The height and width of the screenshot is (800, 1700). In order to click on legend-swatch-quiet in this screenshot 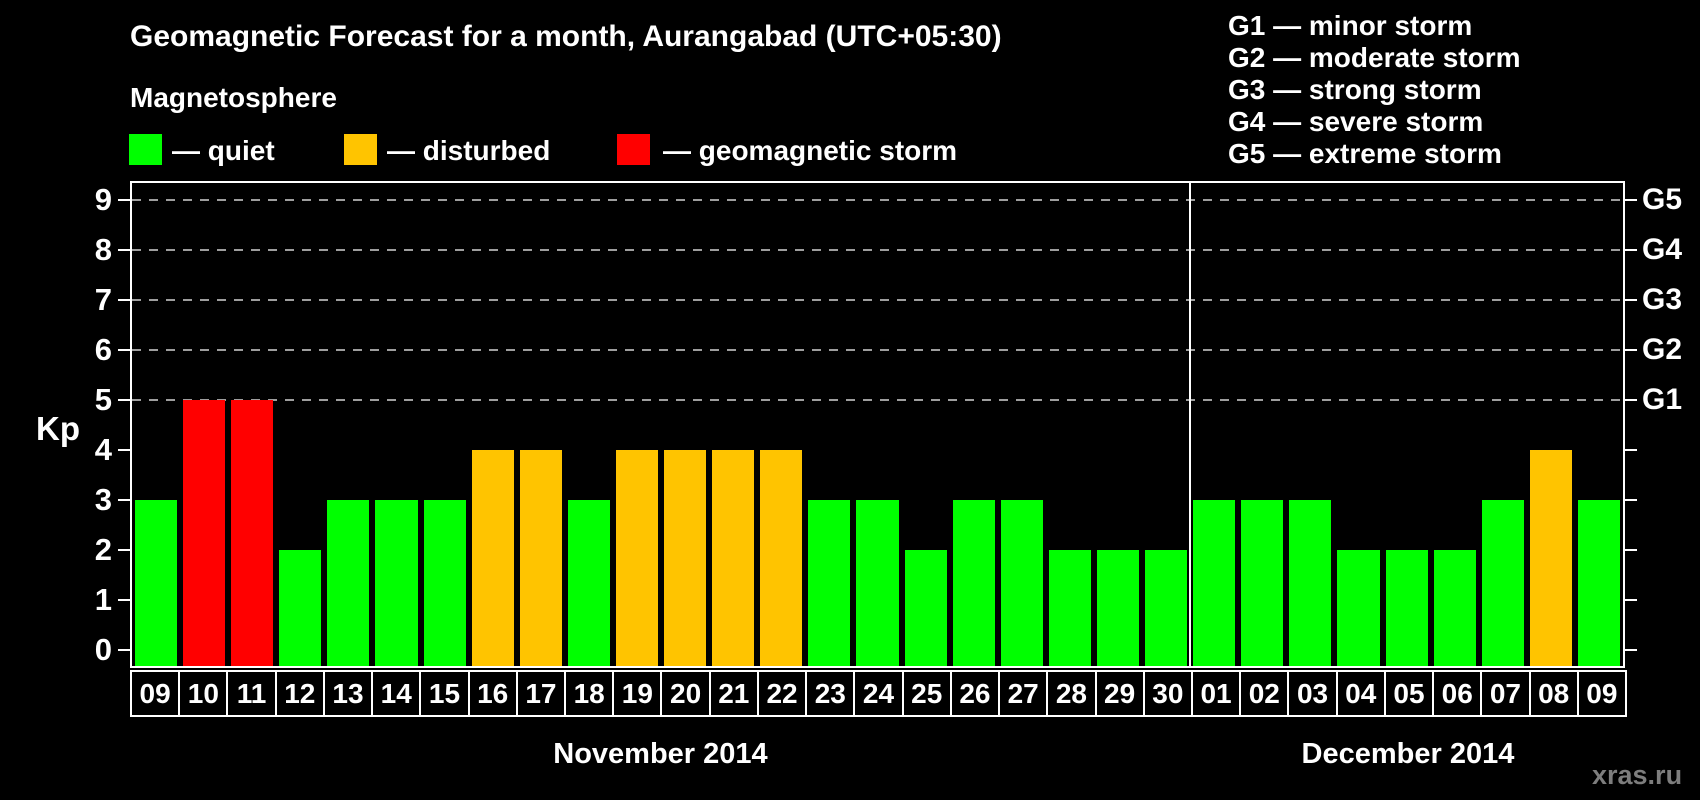, I will do `click(145, 149)`.